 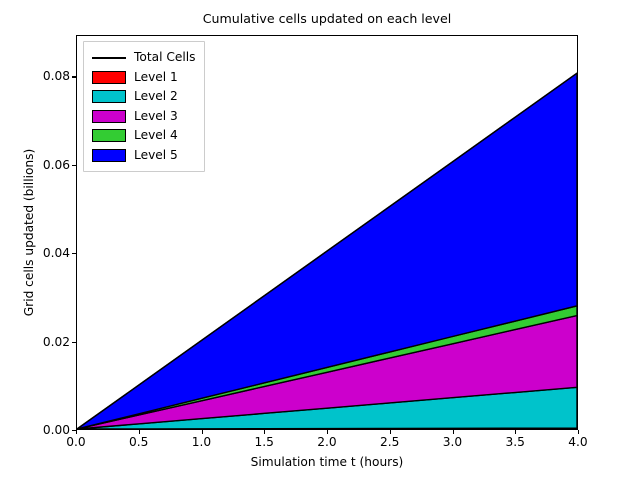 What do you see at coordinates (515, 442) in the screenshot?
I see `x-tick-label: 3.5` at bounding box center [515, 442].